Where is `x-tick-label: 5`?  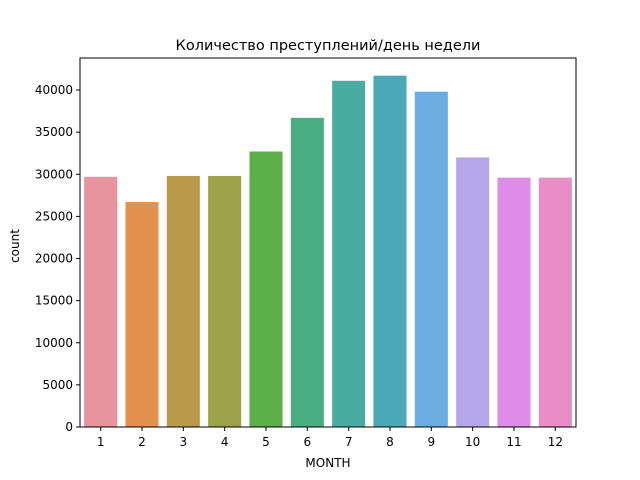 x-tick-label: 5 is located at coordinates (266, 442).